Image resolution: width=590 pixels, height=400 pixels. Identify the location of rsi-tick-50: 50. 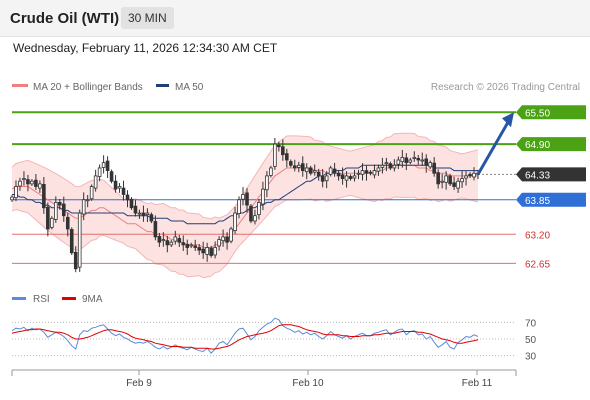
(531, 340).